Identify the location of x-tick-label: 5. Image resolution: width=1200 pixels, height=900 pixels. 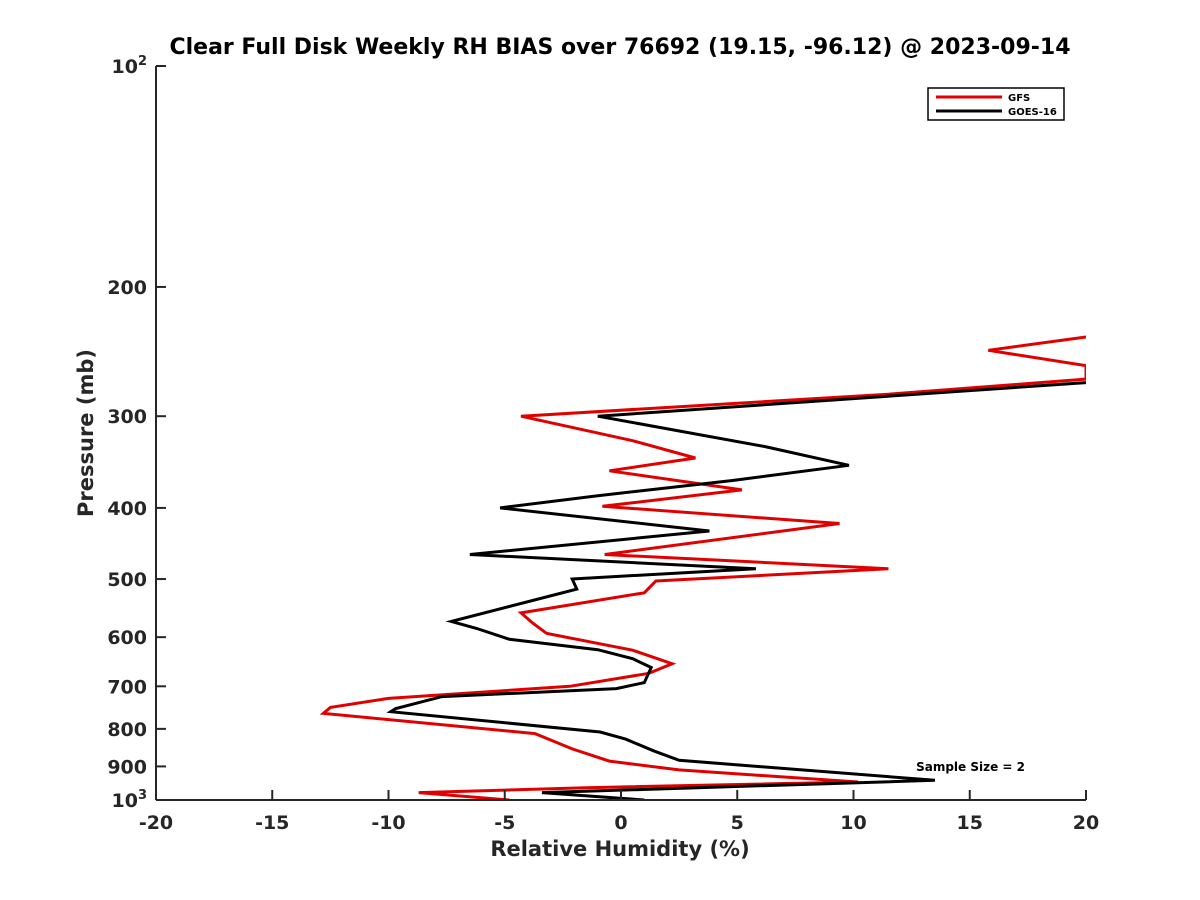
(737, 823).